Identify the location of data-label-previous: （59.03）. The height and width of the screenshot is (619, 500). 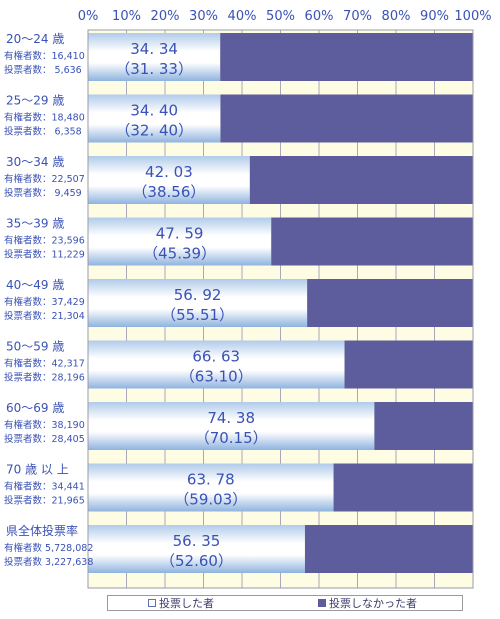
(210, 500).